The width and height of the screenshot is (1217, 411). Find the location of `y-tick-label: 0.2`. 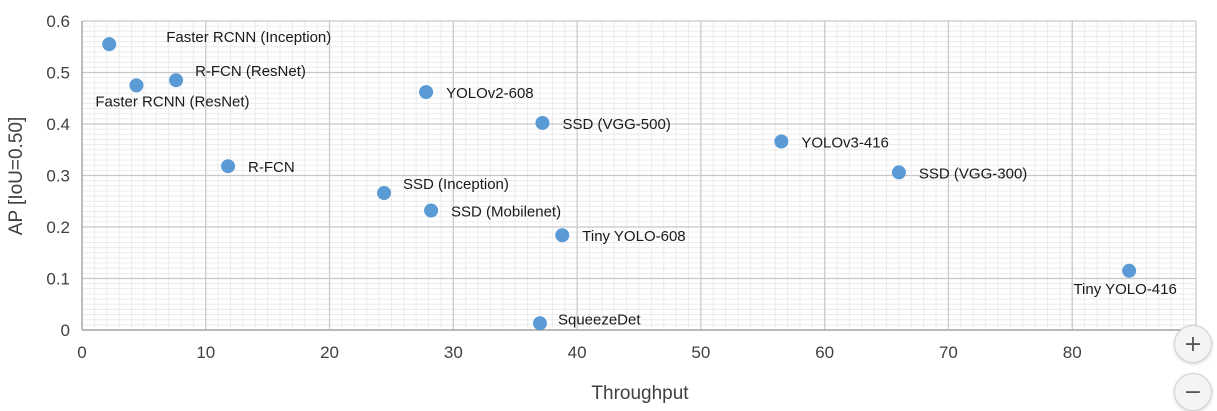

y-tick-label: 0.2 is located at coordinates (58, 227).